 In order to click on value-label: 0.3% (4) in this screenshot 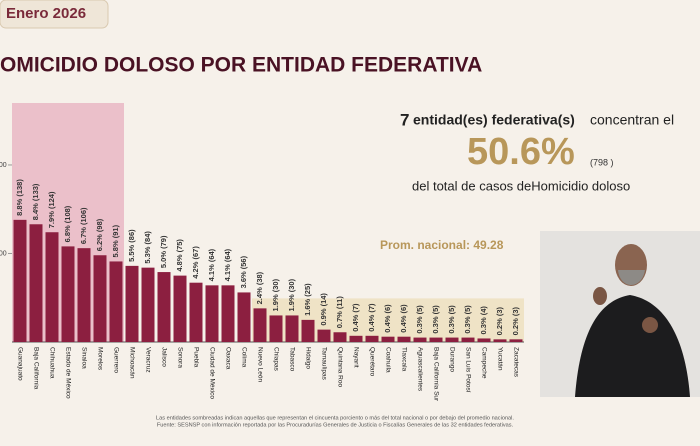, I will do `click(483, 320)`.